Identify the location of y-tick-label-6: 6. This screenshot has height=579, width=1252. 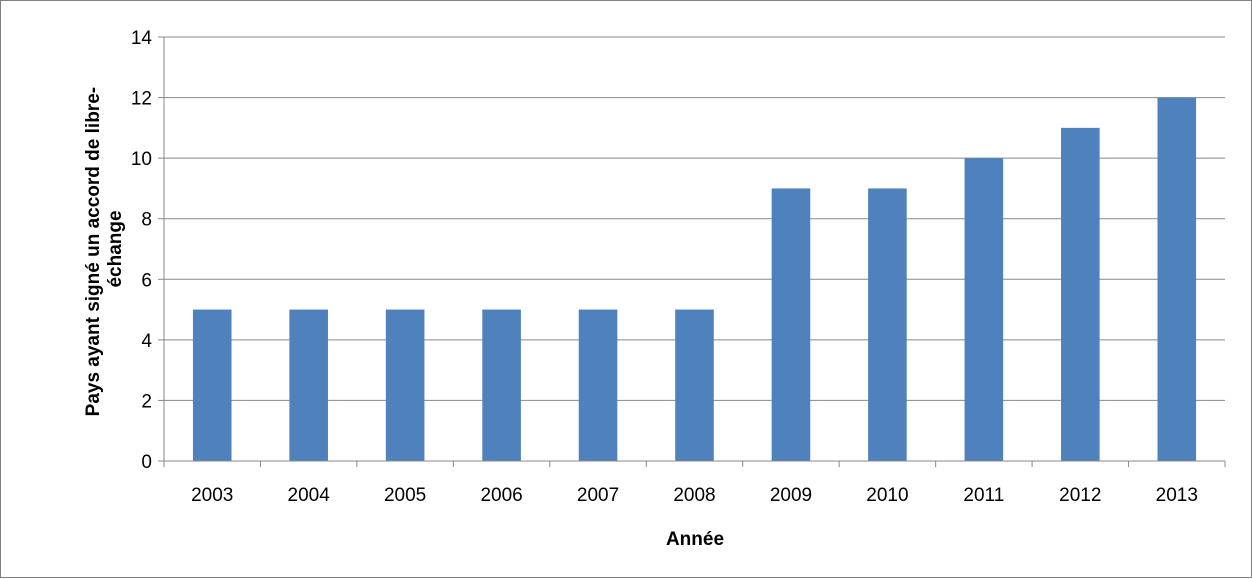
(146, 280).